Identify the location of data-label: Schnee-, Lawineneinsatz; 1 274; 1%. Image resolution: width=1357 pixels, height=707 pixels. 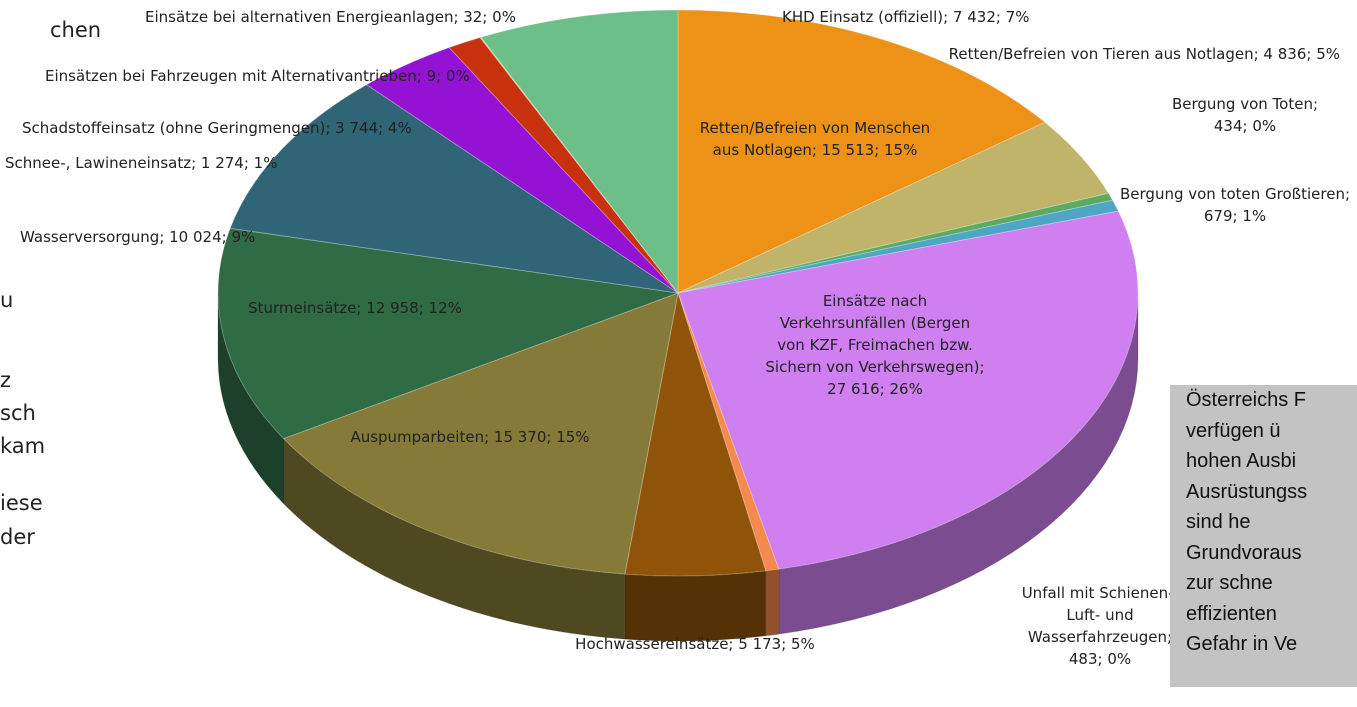
(141, 163).